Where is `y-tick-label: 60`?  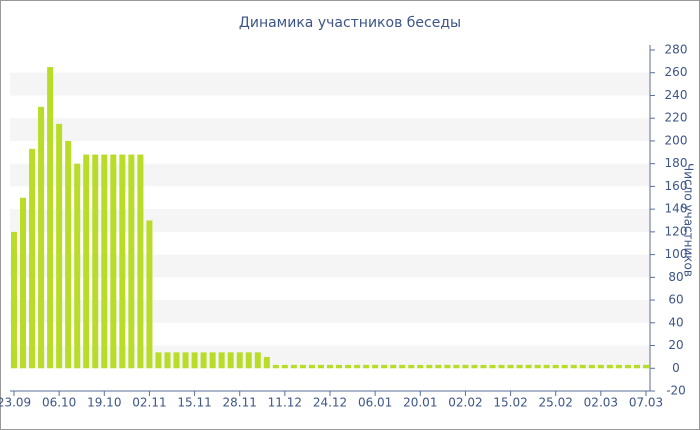
y-tick-label: 60 is located at coordinates (675, 300).